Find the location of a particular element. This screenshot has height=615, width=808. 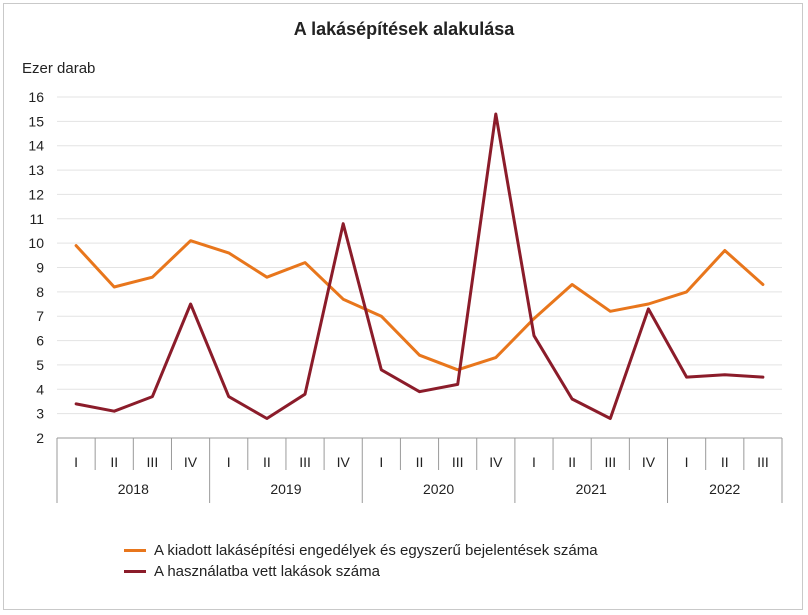

year-label: 2021 is located at coordinates (591, 489).